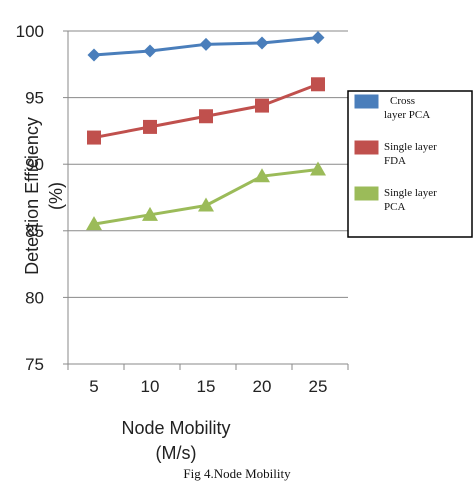 Image resolution: width=474 pixels, height=483 pixels. I want to click on x-tick-label: 20, so click(262, 386).